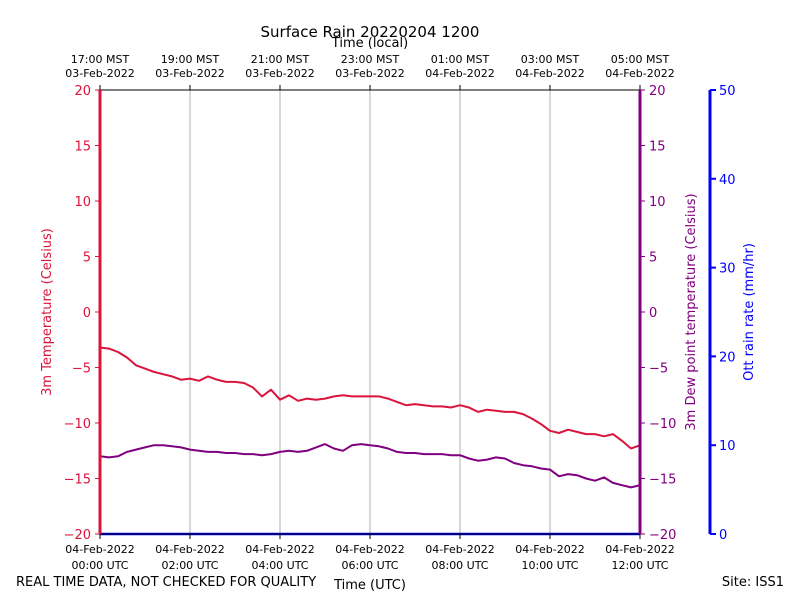 The width and height of the screenshot is (800, 600). Describe the element at coordinates (369, 565) in the screenshot. I see `bottom-tick-time: 06:00 UTC` at that location.